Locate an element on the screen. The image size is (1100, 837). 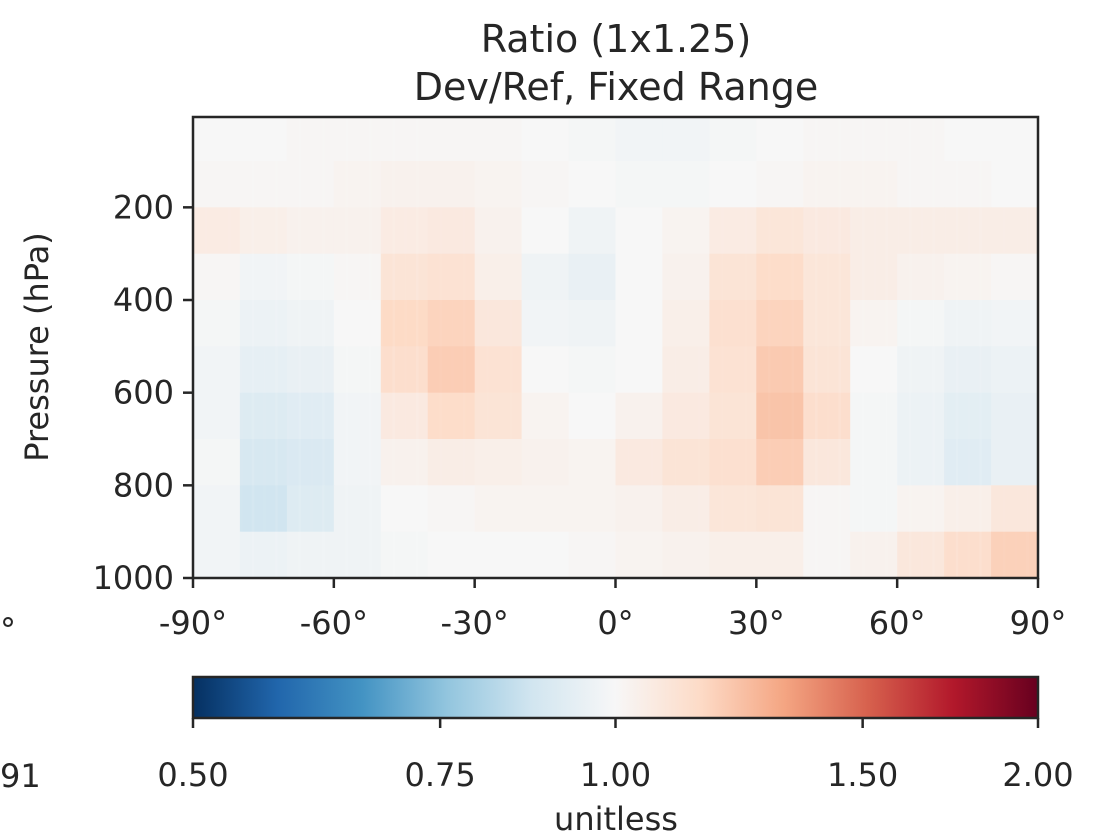
y-axis-label: Pressure (hPa) is located at coordinates (37, 347).